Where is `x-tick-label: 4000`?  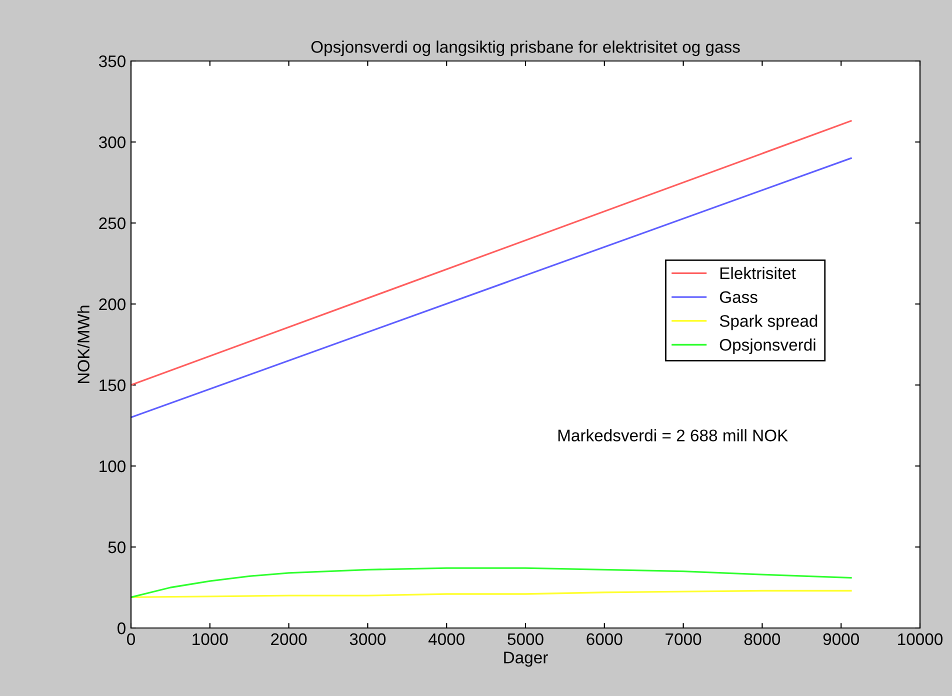 x-tick-label: 4000 is located at coordinates (446, 639).